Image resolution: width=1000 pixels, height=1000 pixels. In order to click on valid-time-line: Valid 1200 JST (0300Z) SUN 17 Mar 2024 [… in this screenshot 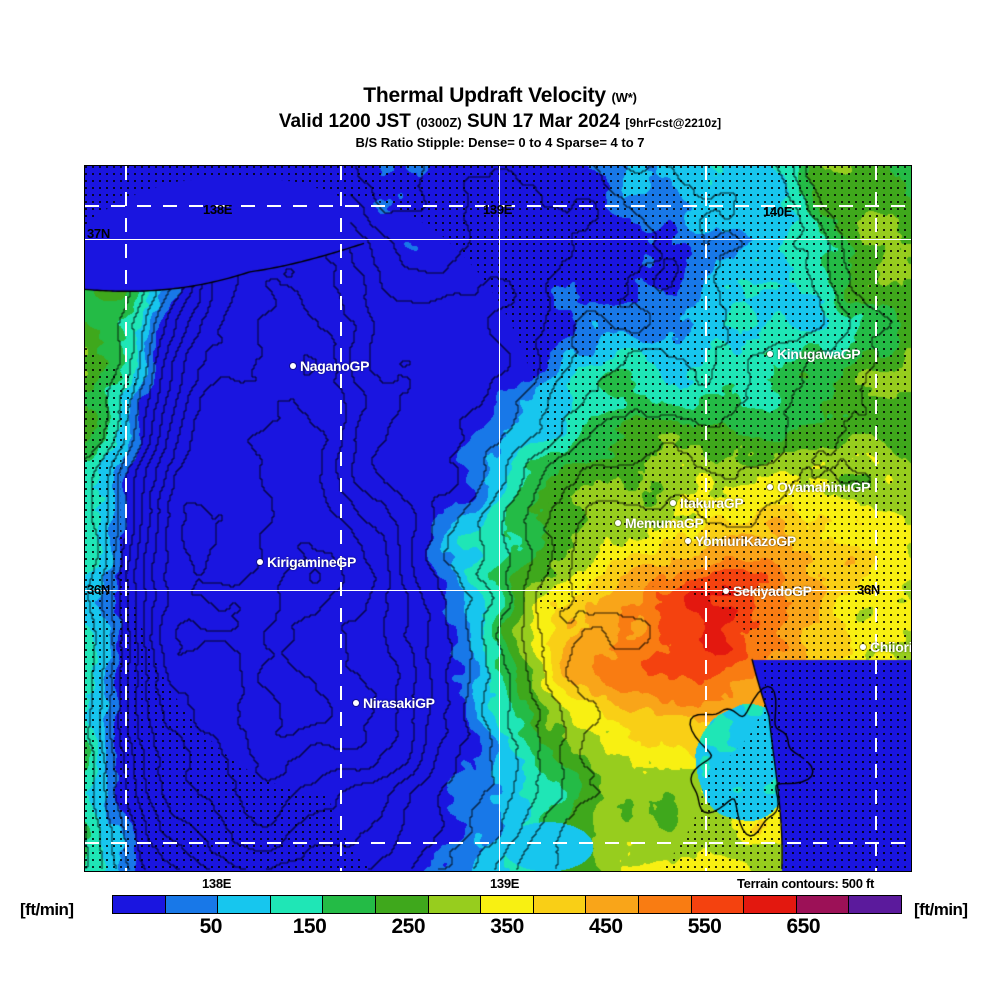, I will do `click(500, 122)`.